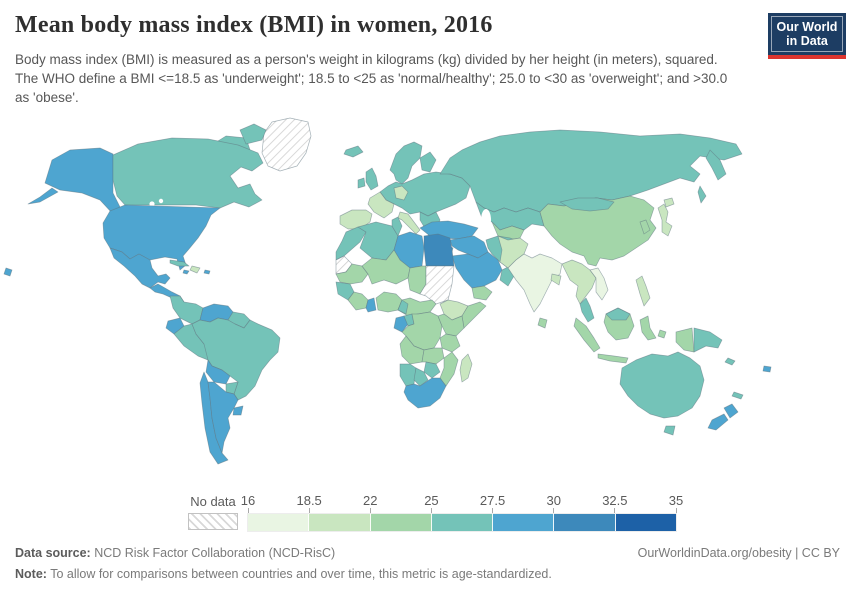  What do you see at coordinates (718, 422) in the screenshot?
I see `country-new-zealand-south` at bounding box center [718, 422].